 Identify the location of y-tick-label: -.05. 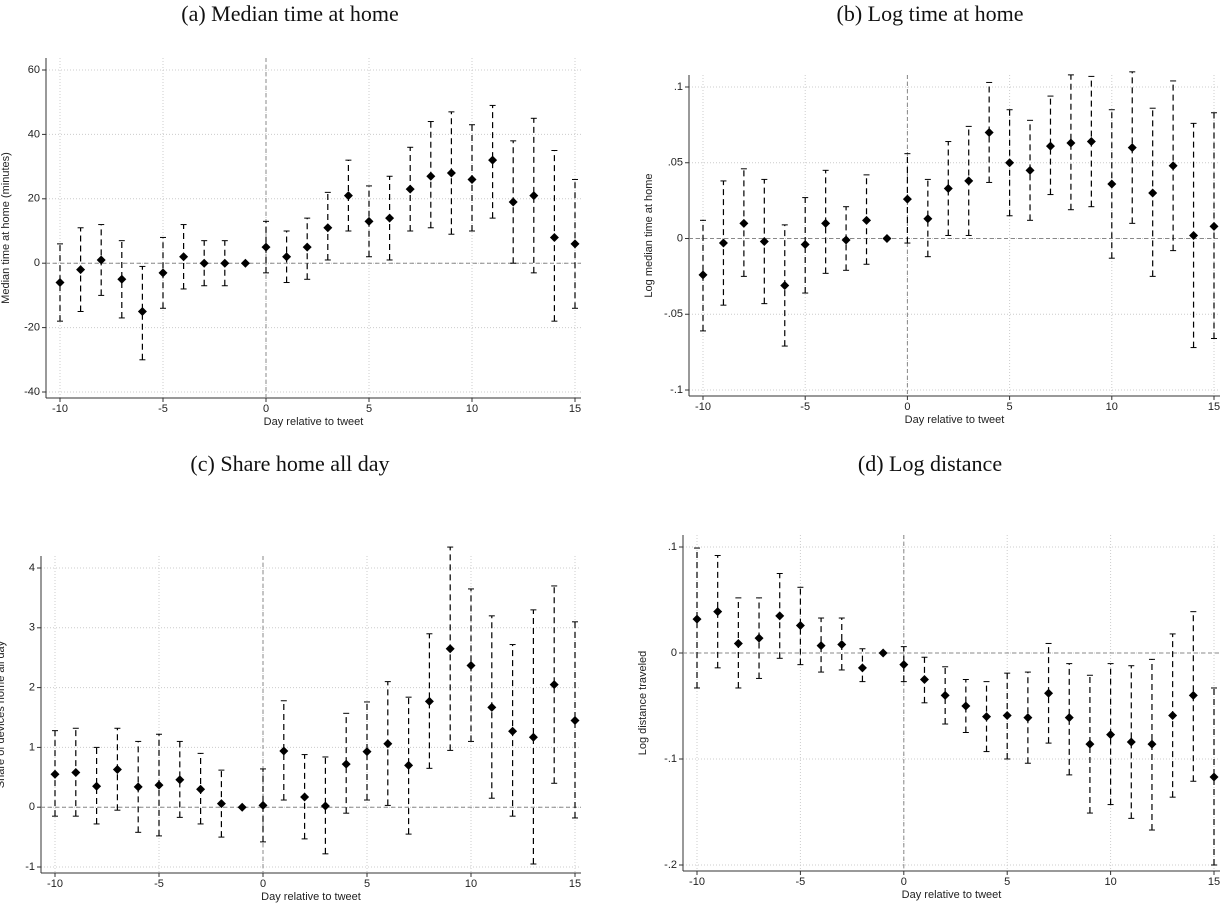
(673, 314).